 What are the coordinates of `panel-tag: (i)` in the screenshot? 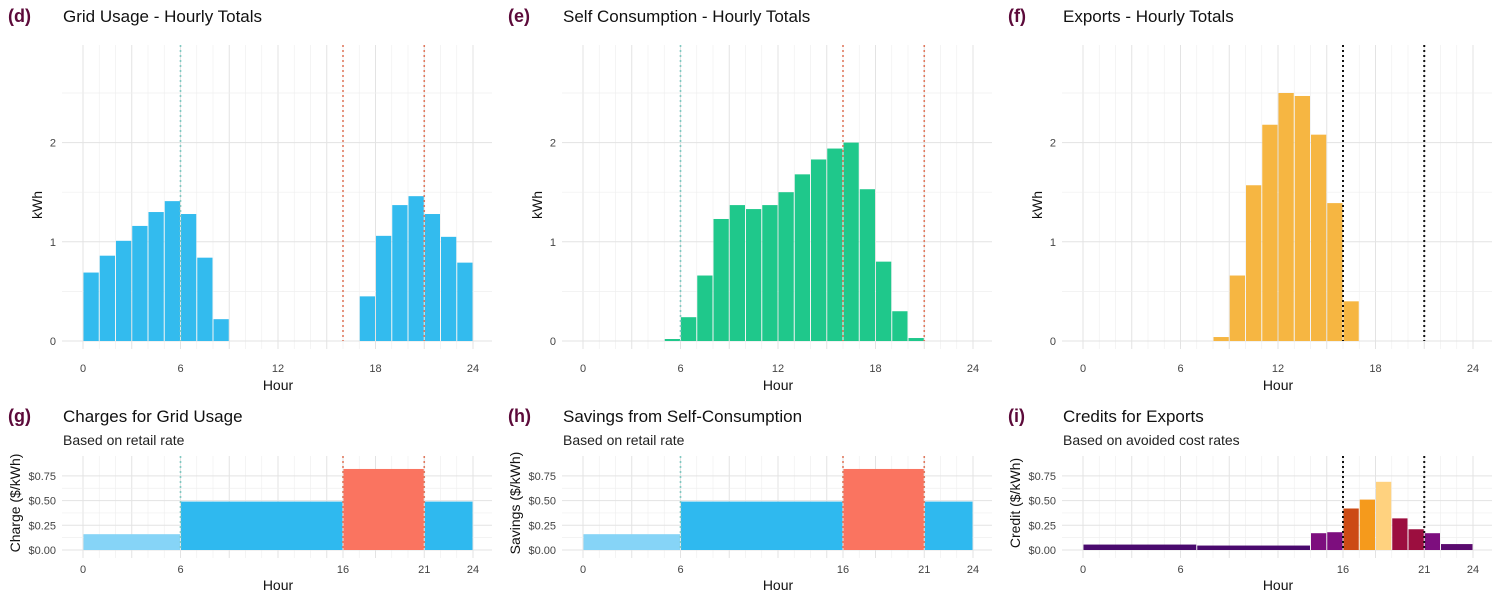 It's located at (1016, 416).